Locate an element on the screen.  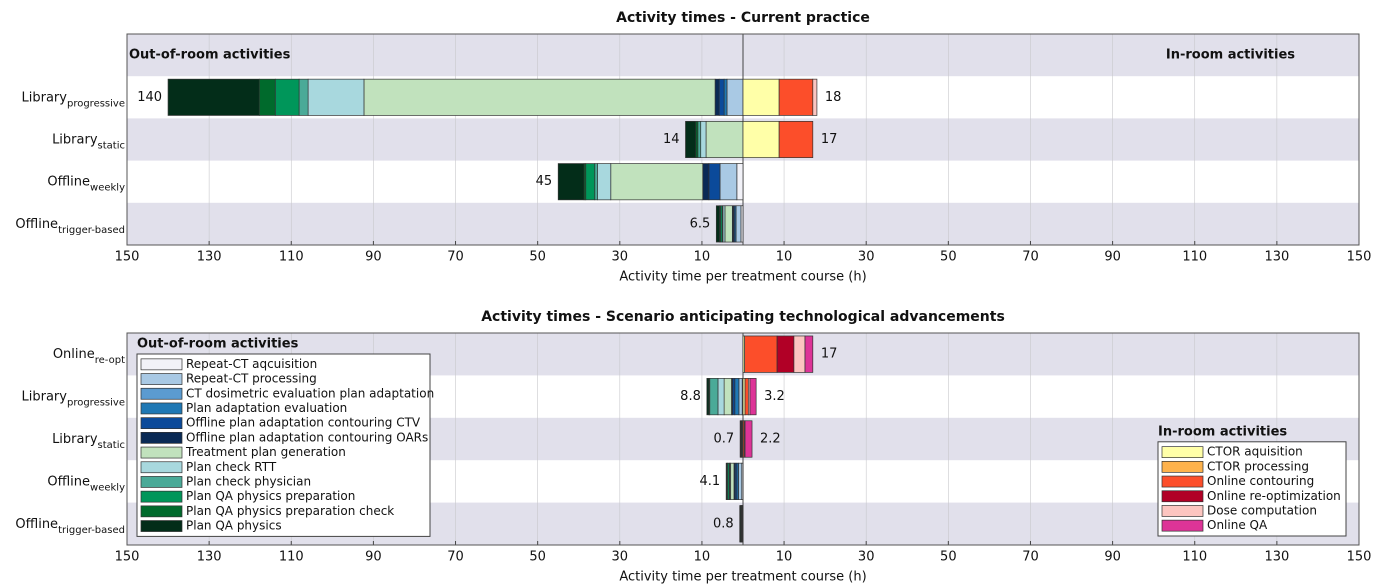
category-name: Offline is located at coordinates (36, 523).